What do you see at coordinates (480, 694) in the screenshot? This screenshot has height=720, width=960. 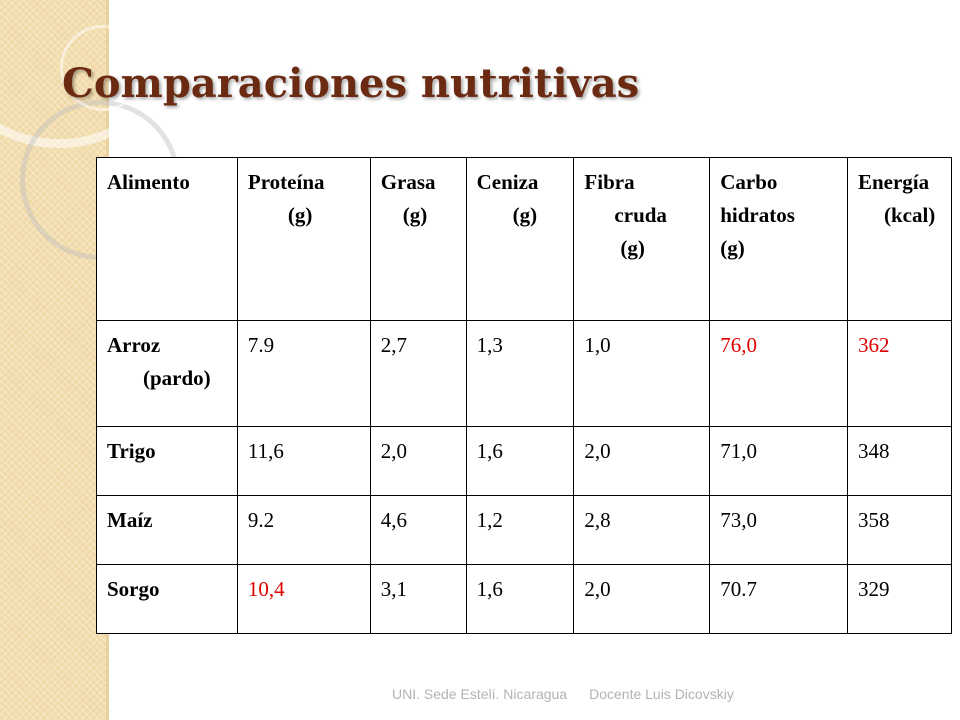 I see `footer-institution: UNI. Sede Estelí. Nicaragua` at bounding box center [480, 694].